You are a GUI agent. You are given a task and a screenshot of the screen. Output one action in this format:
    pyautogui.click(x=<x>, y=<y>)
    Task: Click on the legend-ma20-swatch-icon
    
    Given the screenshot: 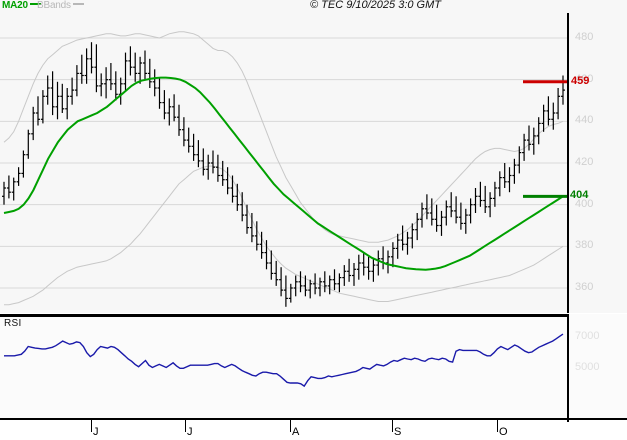 What is the action you would take?
    pyautogui.click(x=35, y=4)
    